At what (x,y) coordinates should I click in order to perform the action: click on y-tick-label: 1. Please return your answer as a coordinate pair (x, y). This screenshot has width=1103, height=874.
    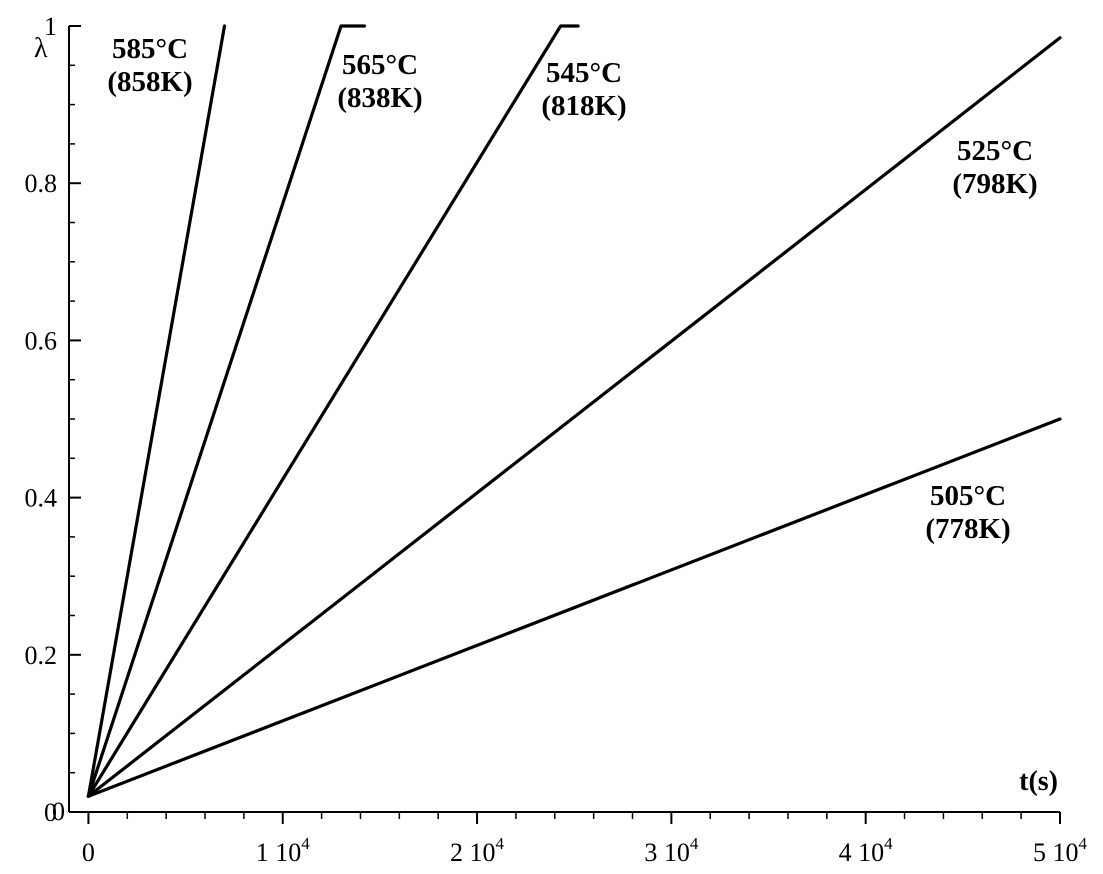
    Looking at the image, I should click on (50, 26).